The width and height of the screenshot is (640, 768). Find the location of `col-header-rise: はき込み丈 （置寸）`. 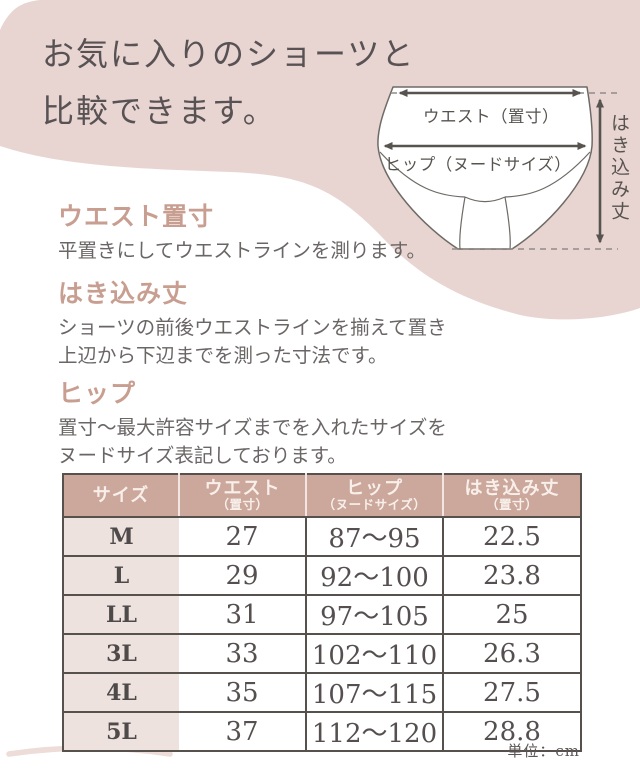

col-header-rise: はき込み丈 （置寸） is located at coordinates (511, 496).